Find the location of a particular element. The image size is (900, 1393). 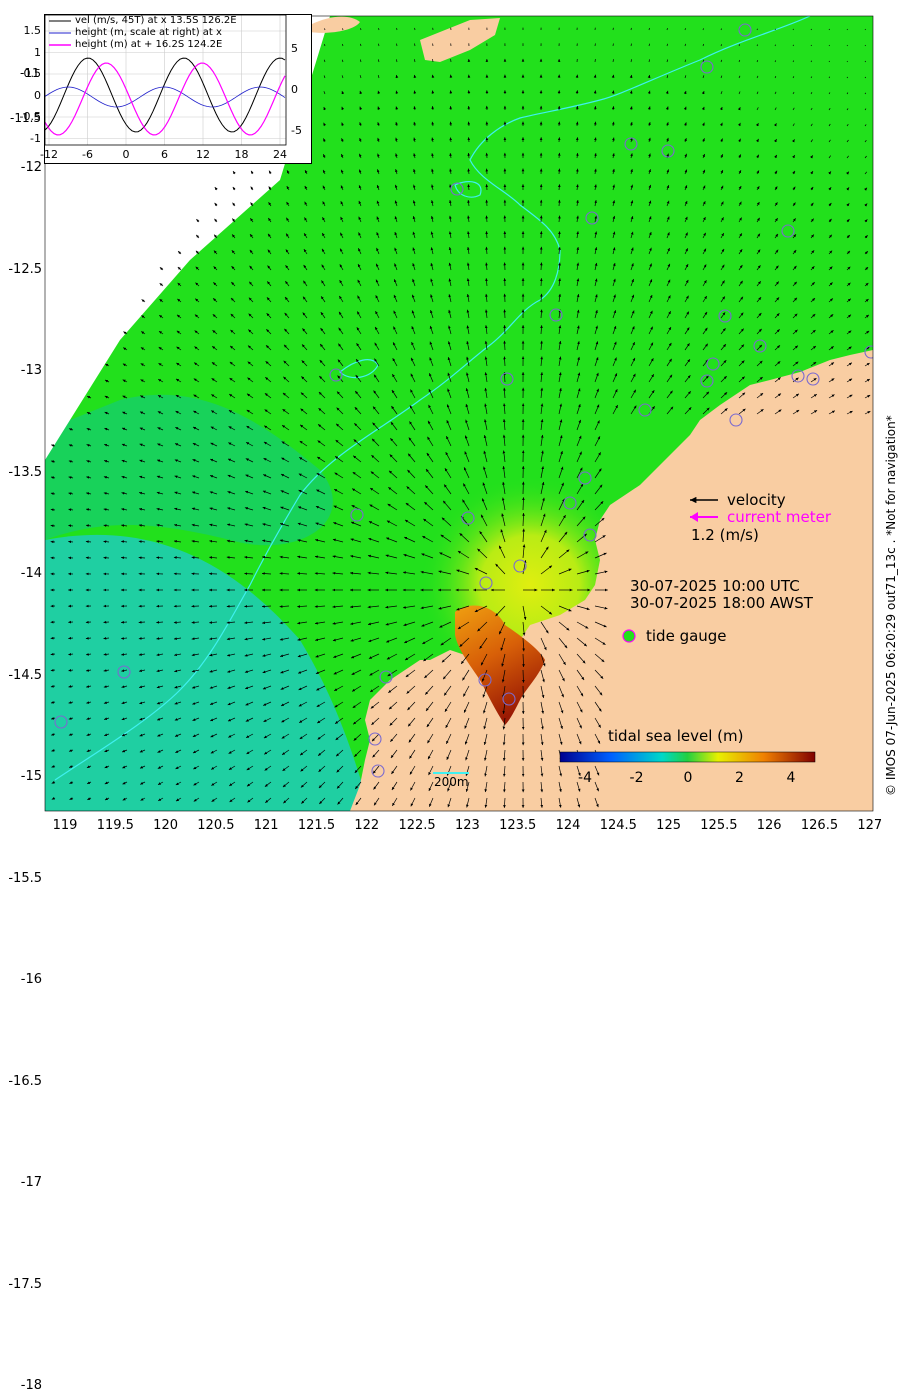

lon-tick-label: 122 is located at coordinates (367, 825).